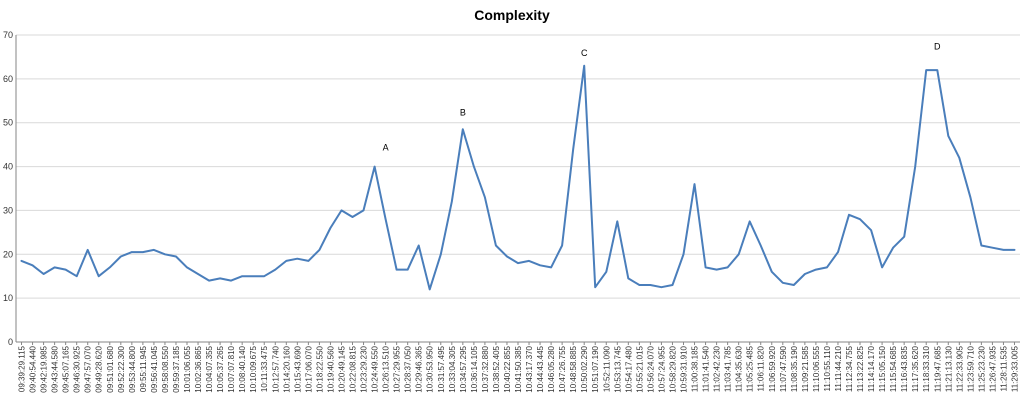 This screenshot has width=1024, height=402. What do you see at coordinates (926, 368) in the screenshot?
I see `x-tick-label: 11:18:33.310` at bounding box center [926, 368].